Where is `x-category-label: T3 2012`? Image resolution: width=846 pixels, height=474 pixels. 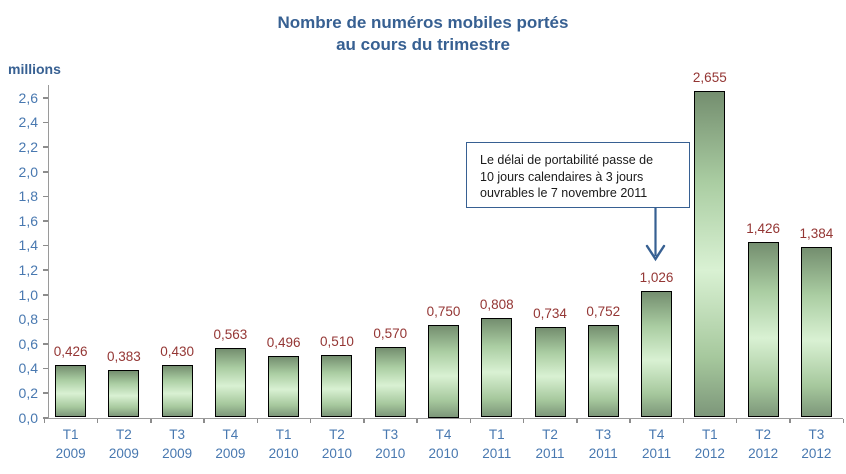
x-category-label: T3 2012 is located at coordinates (816, 444).